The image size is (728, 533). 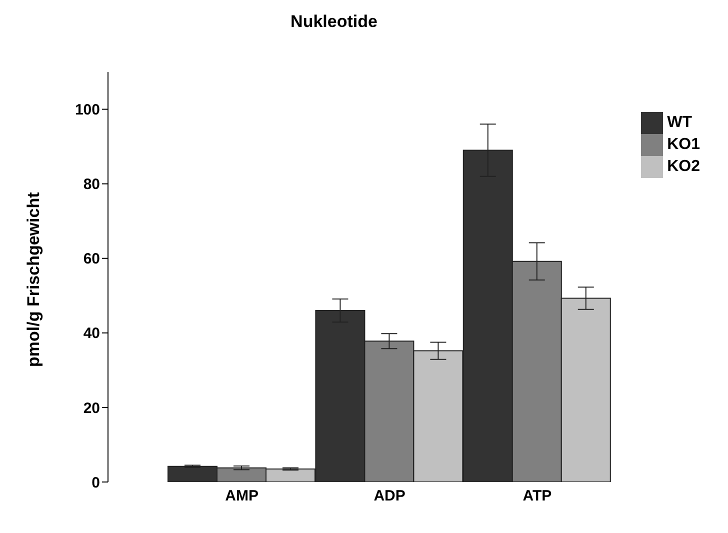 What do you see at coordinates (242, 496) in the screenshot?
I see `x-tick-label: AMP` at bounding box center [242, 496].